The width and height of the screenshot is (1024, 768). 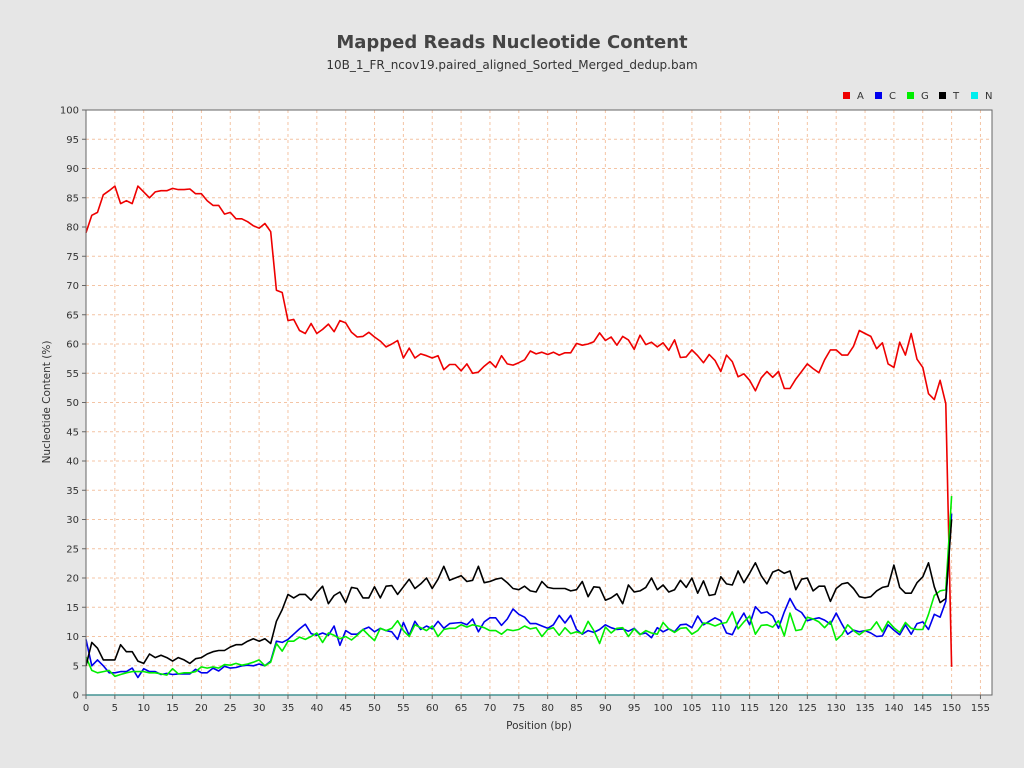 What do you see at coordinates (864, 708) in the screenshot?
I see `x-tick-label: 135` at bounding box center [864, 708].